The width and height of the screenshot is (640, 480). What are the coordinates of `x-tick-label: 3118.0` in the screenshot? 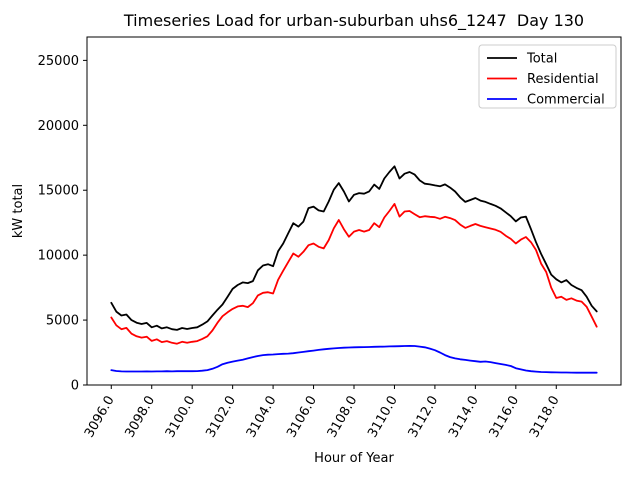 It's located at (545, 417).